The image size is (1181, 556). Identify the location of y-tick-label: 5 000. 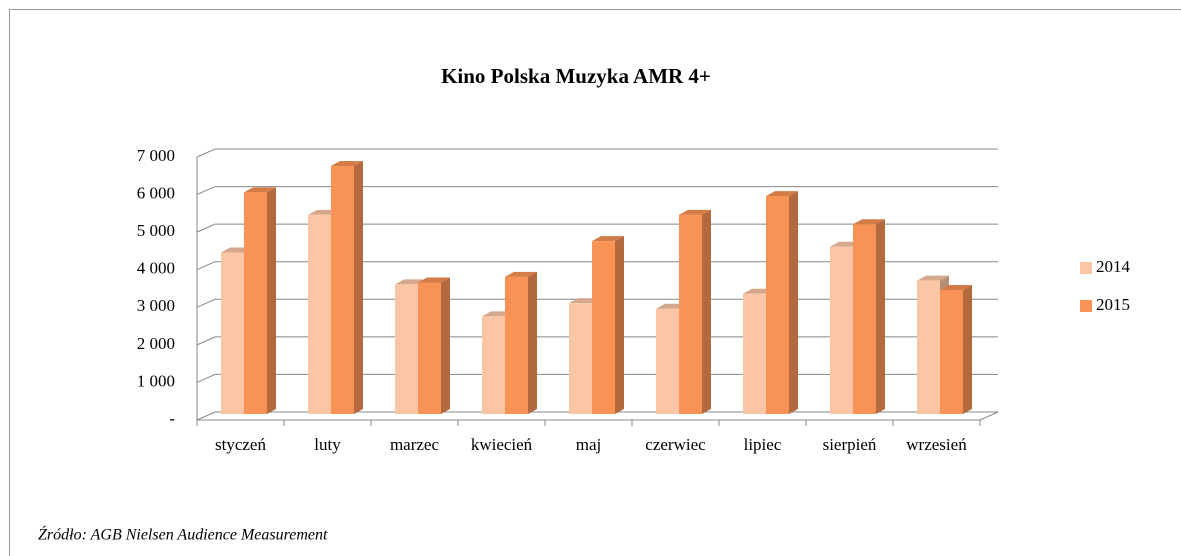
(156, 230).